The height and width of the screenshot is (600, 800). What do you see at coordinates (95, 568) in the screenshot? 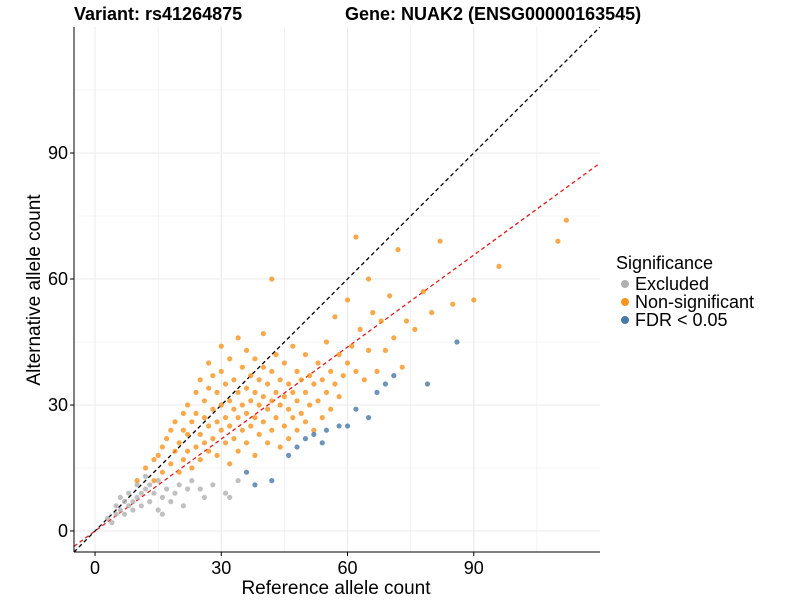
I see `x-tick-label: 0` at bounding box center [95, 568].